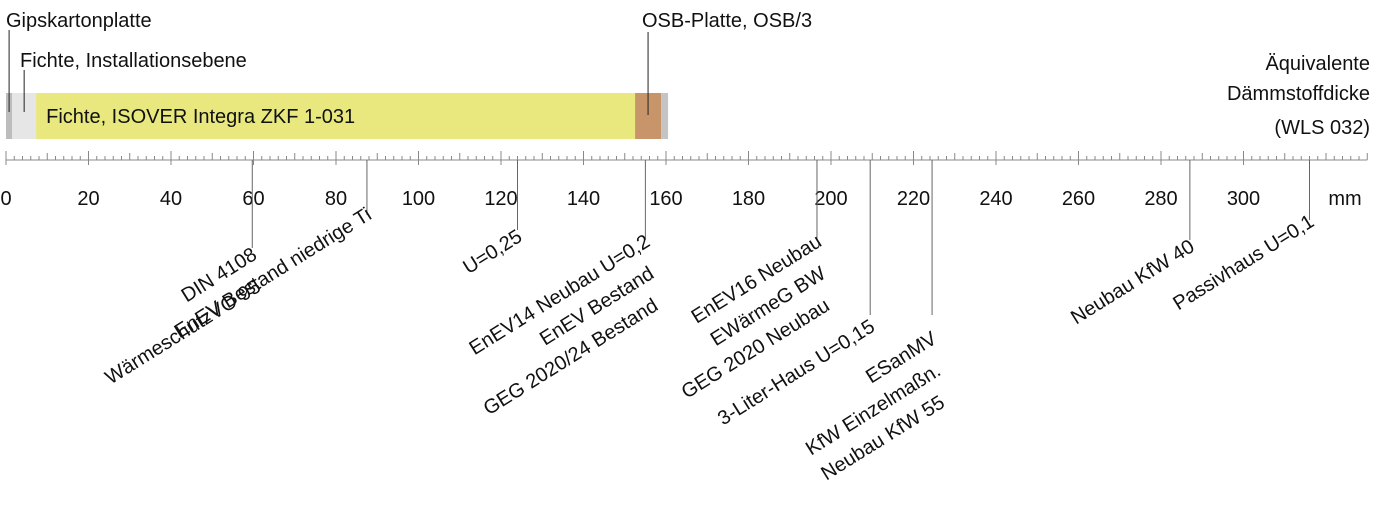 The height and width of the screenshot is (508, 1384). Describe the element at coordinates (1344, 199) in the screenshot. I see `unit-label: mm` at that location.